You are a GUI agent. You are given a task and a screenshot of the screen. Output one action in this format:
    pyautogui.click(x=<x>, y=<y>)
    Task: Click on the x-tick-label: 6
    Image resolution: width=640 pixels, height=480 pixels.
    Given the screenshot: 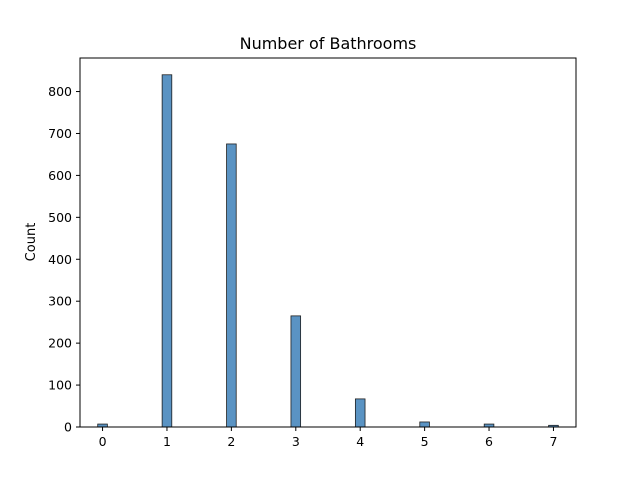 What is the action you would take?
    pyautogui.click(x=489, y=441)
    